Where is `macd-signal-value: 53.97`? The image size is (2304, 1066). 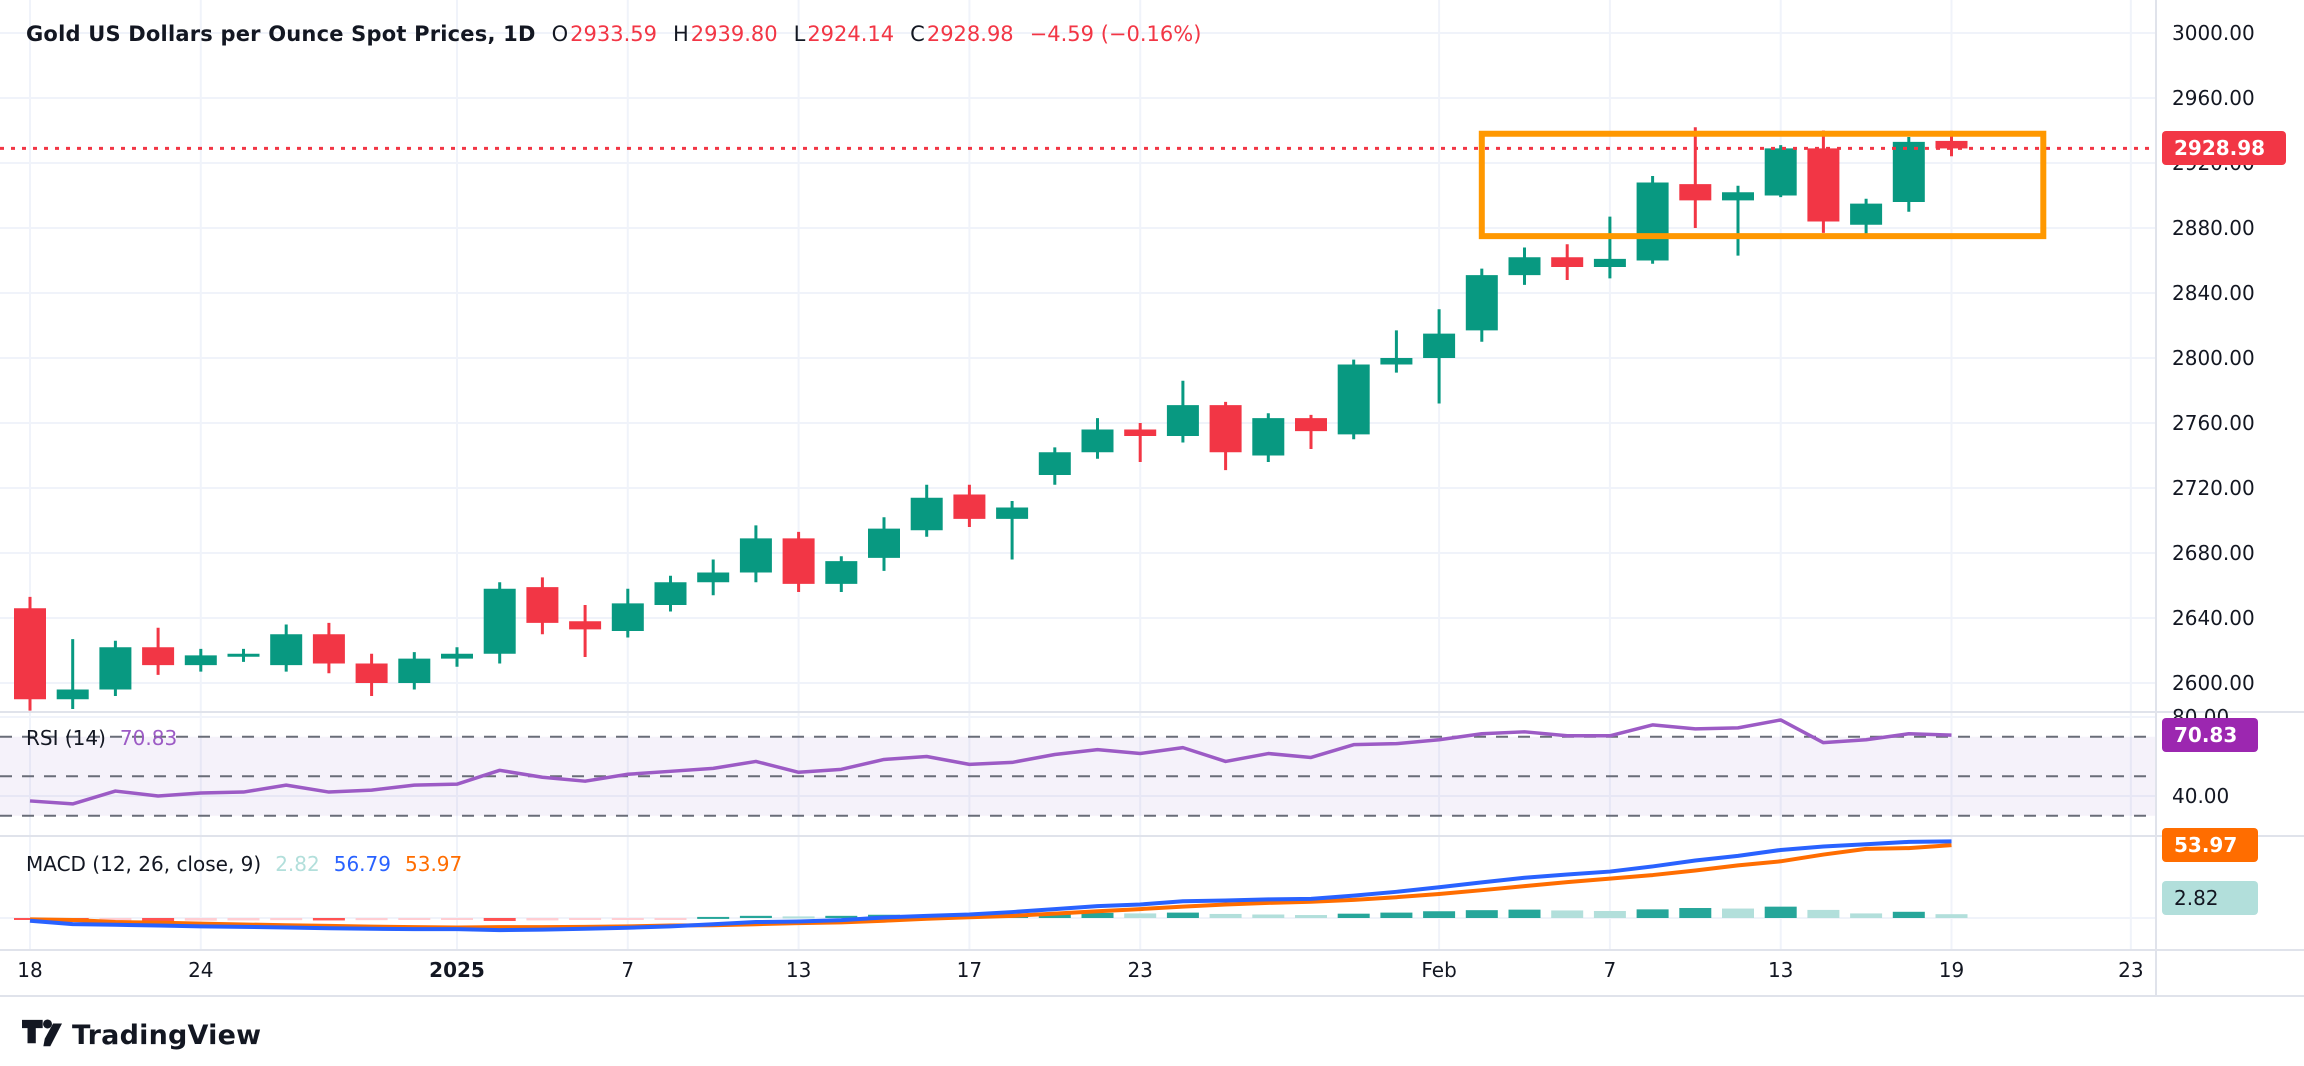
macd-signal-value: 53.97 is located at coordinates (434, 864).